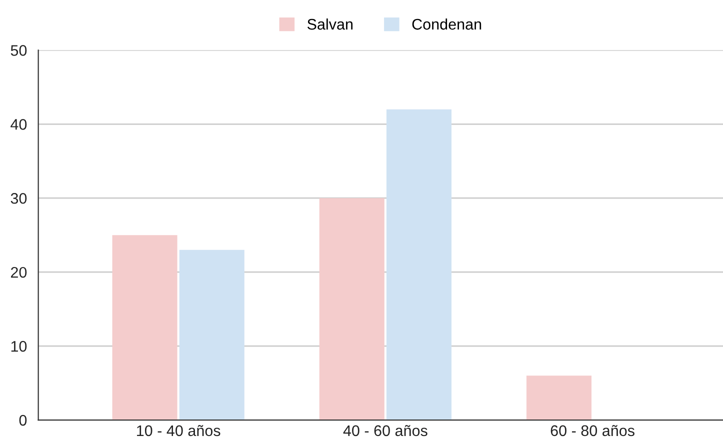 The image size is (723, 444). Describe the element at coordinates (19, 346) in the screenshot. I see `y-tick-label: 10` at that location.